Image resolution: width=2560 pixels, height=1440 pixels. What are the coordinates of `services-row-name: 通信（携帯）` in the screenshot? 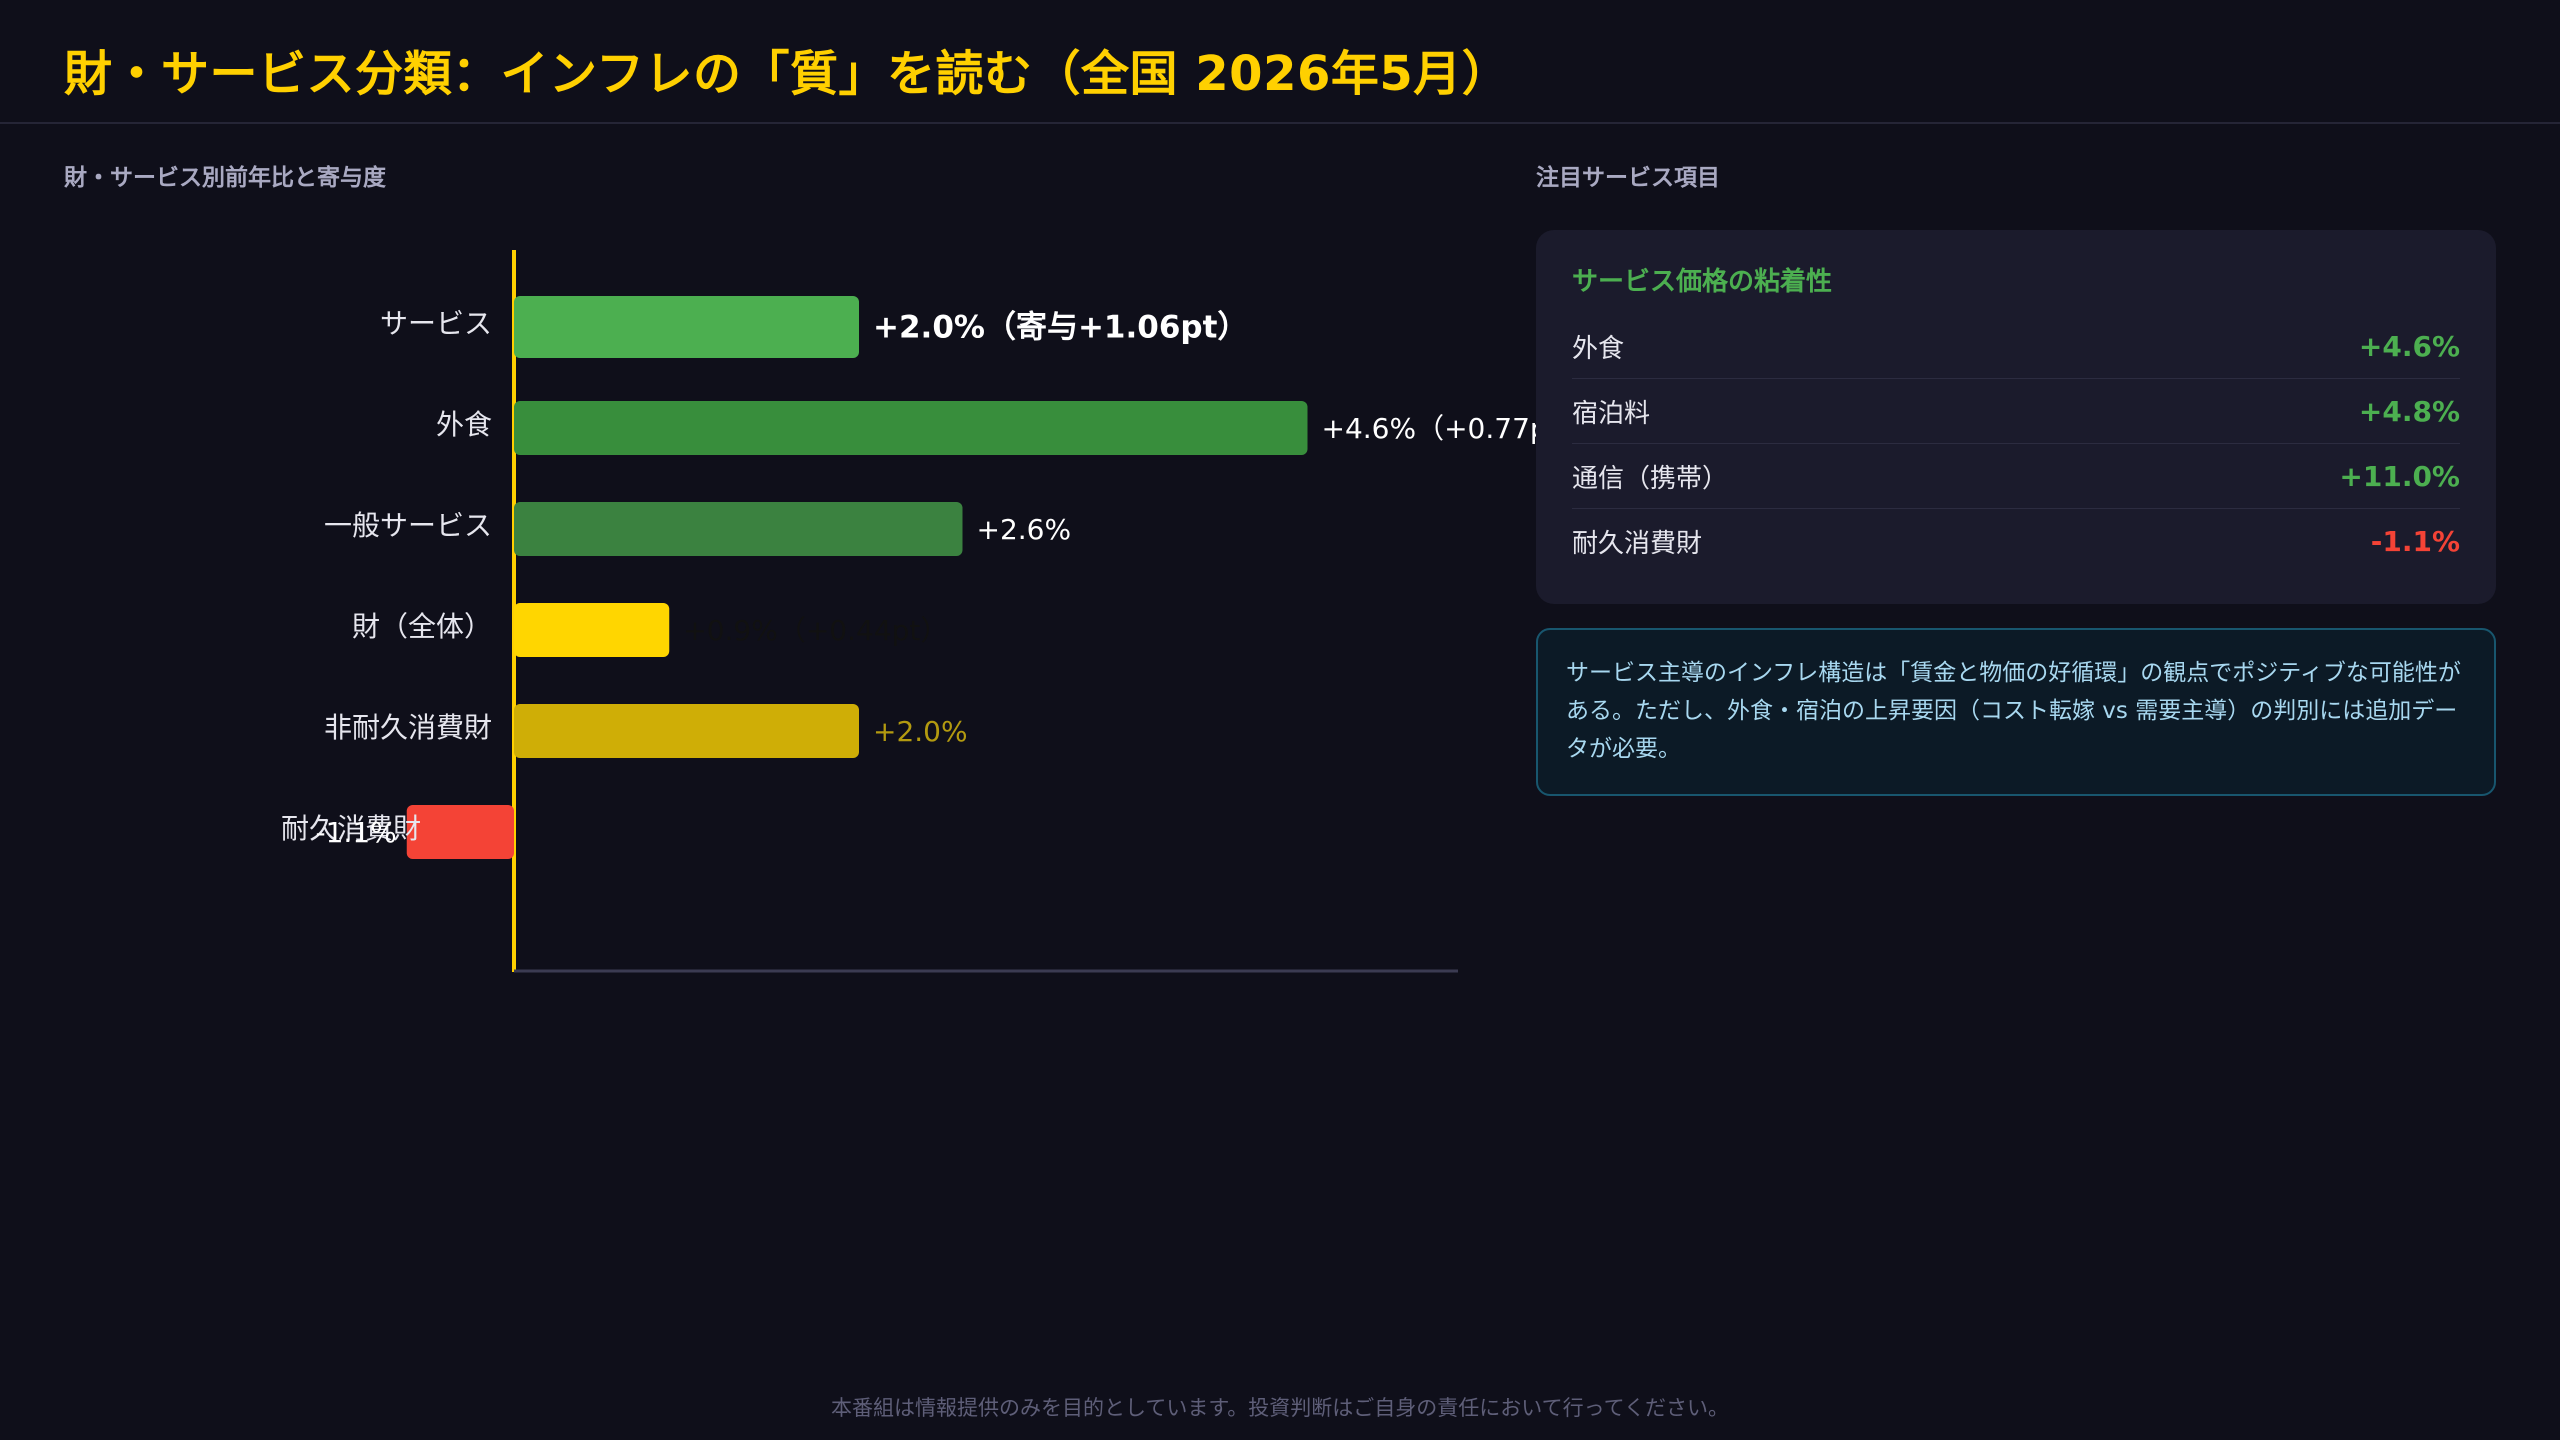 It's located at (1650, 478).